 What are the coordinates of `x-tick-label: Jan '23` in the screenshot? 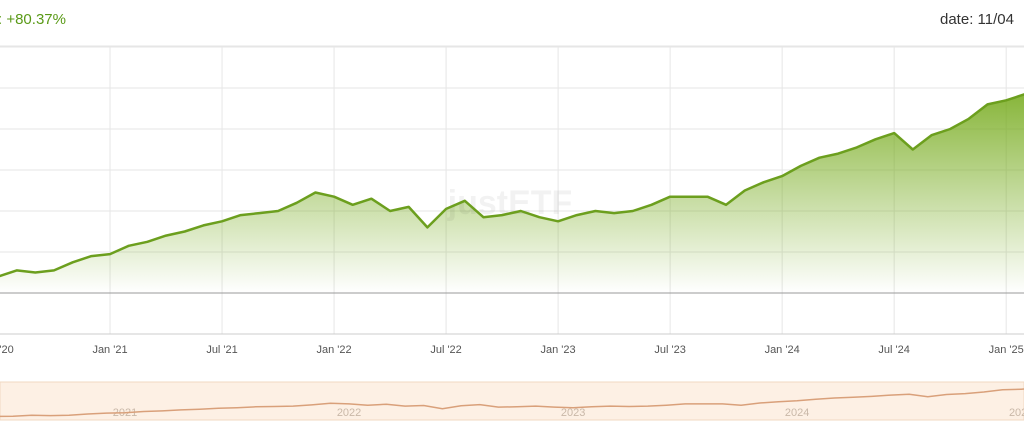 It's located at (558, 350).